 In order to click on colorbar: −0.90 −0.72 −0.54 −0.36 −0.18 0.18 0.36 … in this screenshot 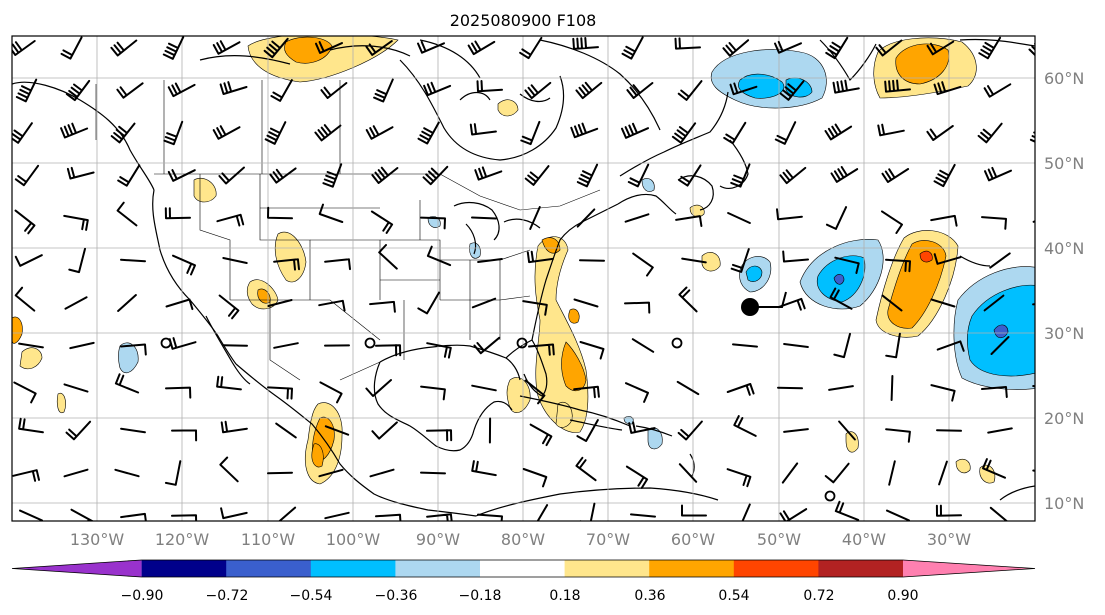, I will do `click(523, 581)`.